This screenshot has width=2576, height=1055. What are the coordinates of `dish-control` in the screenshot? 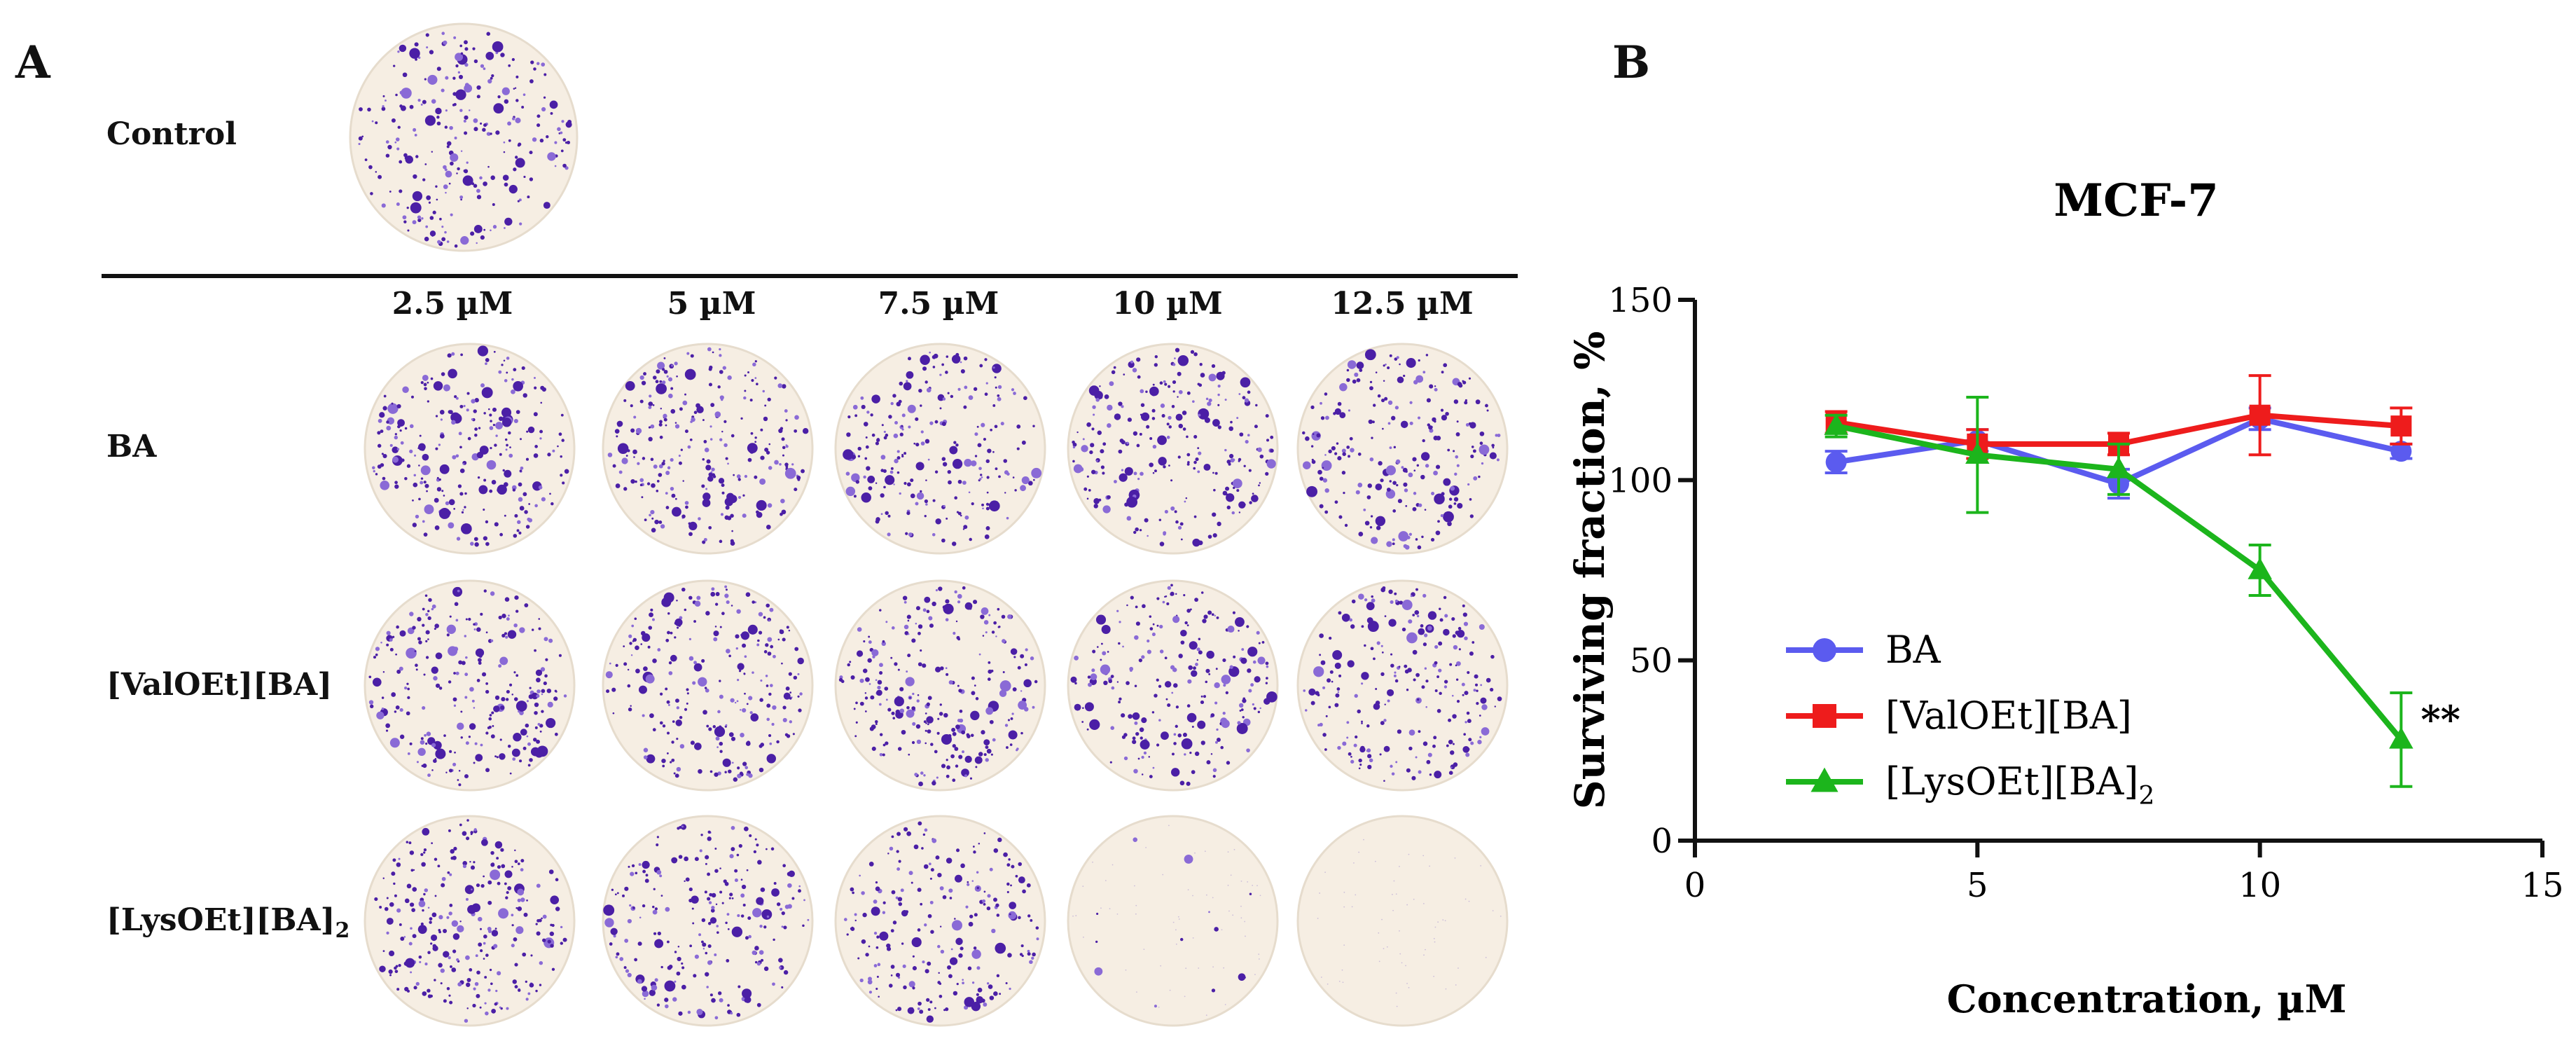 It's located at (464, 137).